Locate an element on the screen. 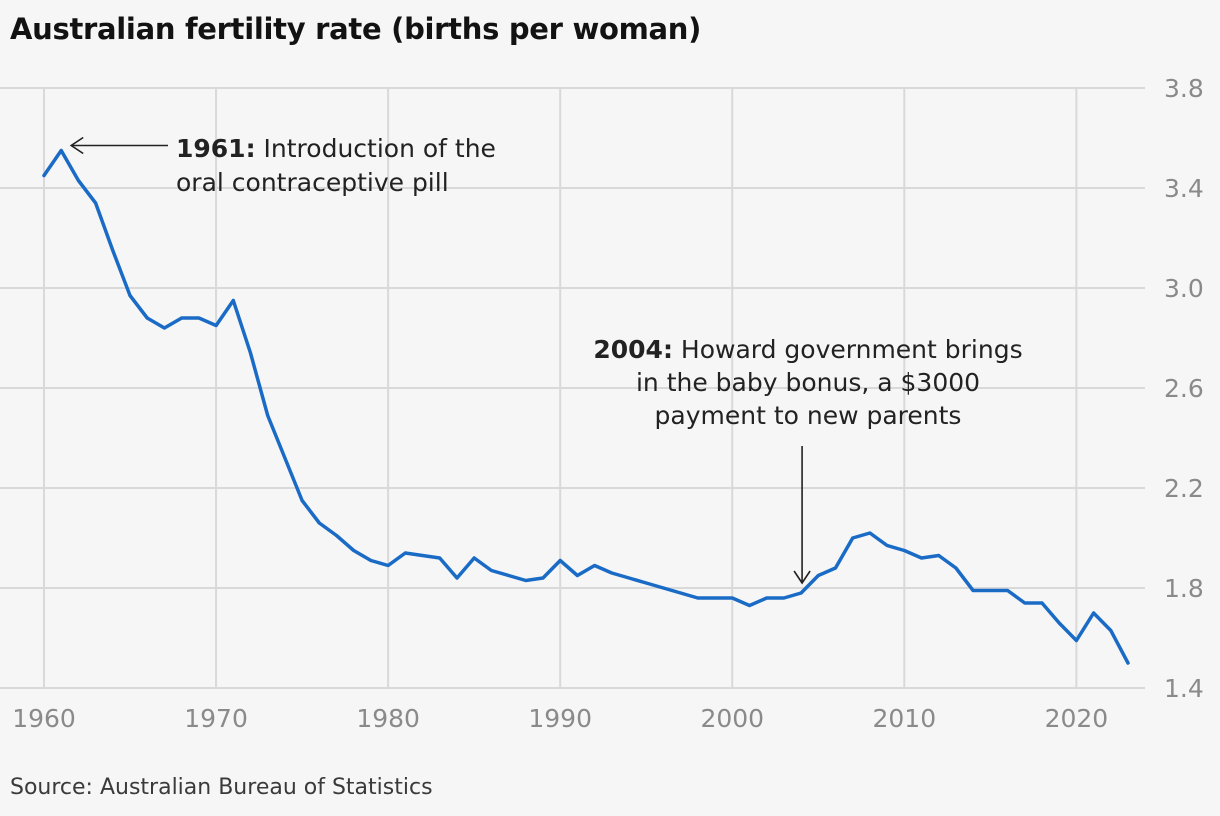 The height and width of the screenshot is (816, 1220). y-axis-ticks: 1.4 1.8 2.2 2.6 3.0 3.4 3.8 is located at coordinates (1184, 388).